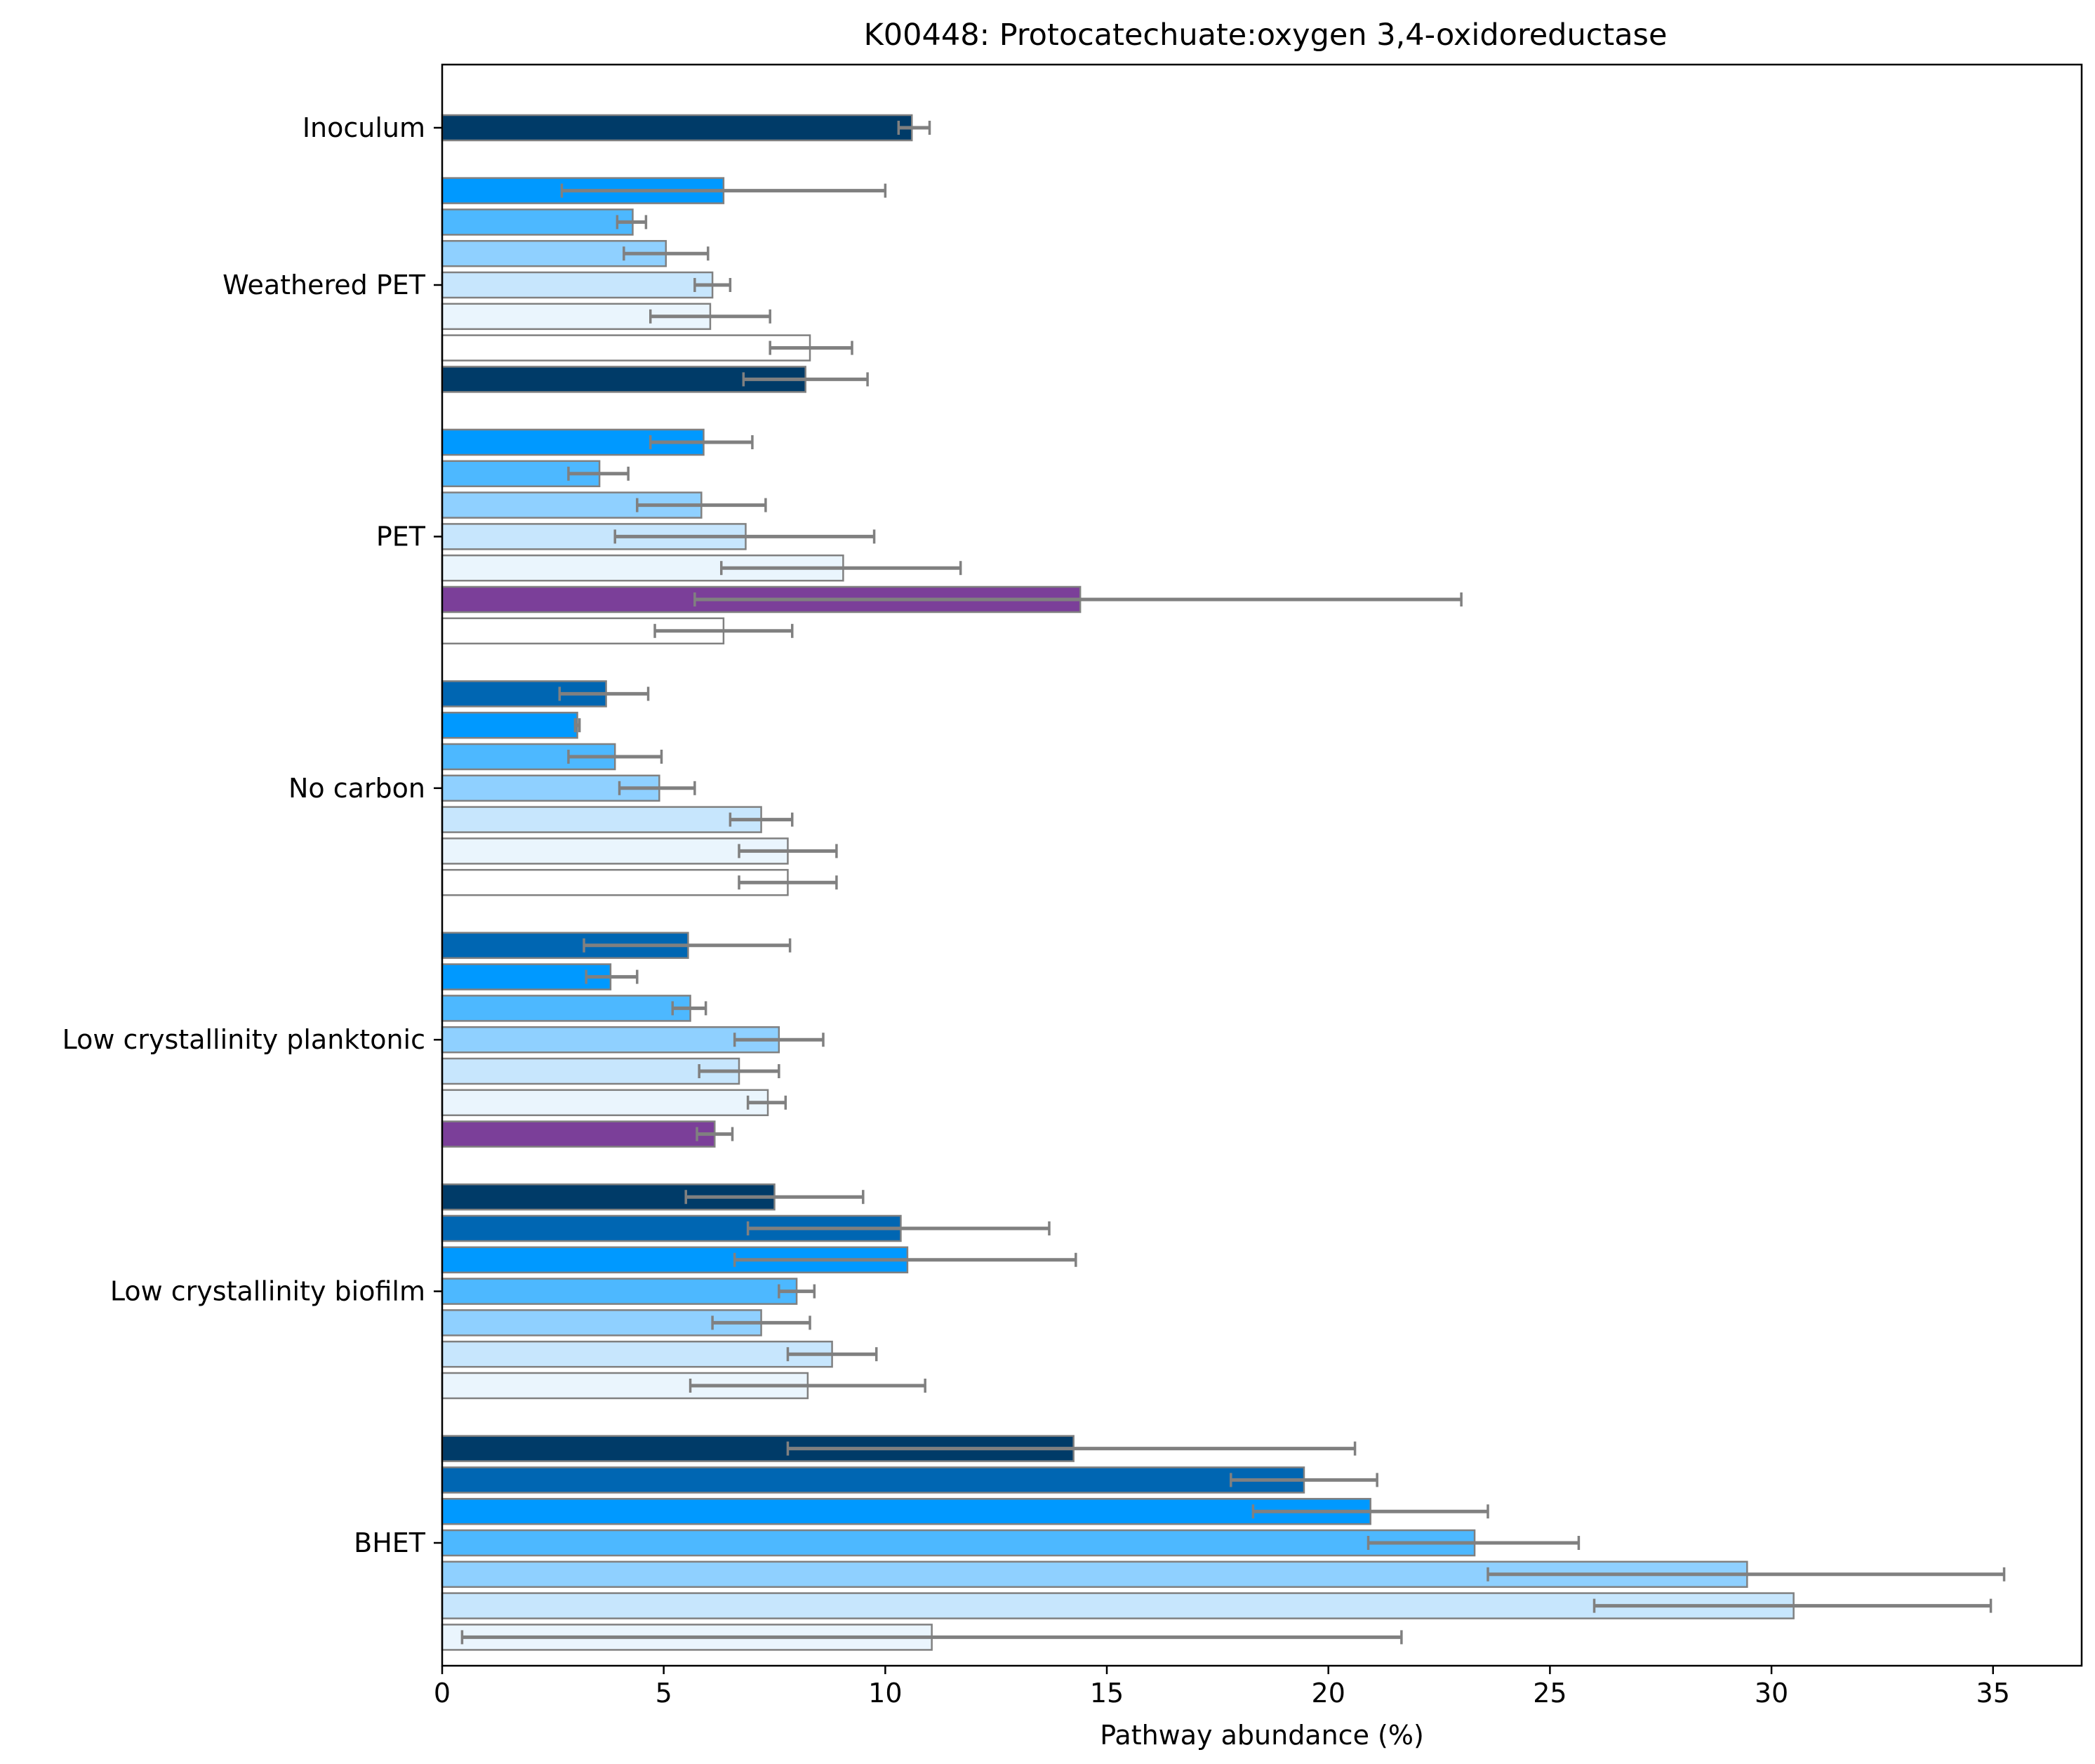 This screenshot has width=2095, height=1764. Describe the element at coordinates (1771, 1693) in the screenshot. I see `x-tick-label: 30` at that location.